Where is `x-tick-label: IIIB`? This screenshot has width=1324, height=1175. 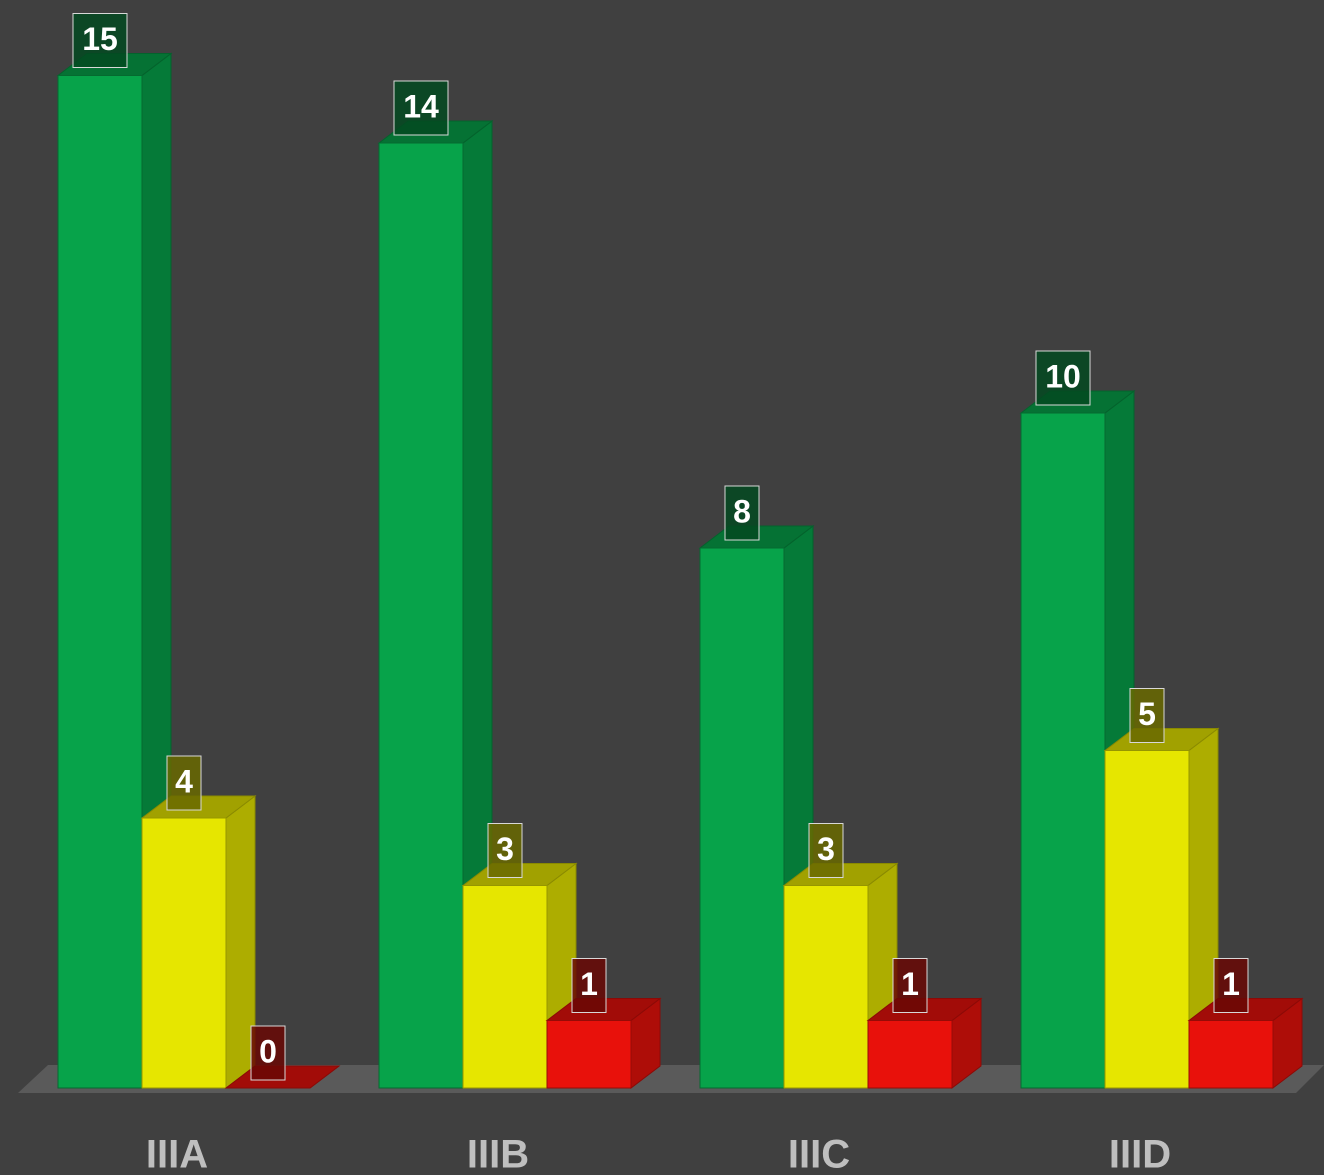 x-tick-label: IIIB is located at coordinates (498, 1154).